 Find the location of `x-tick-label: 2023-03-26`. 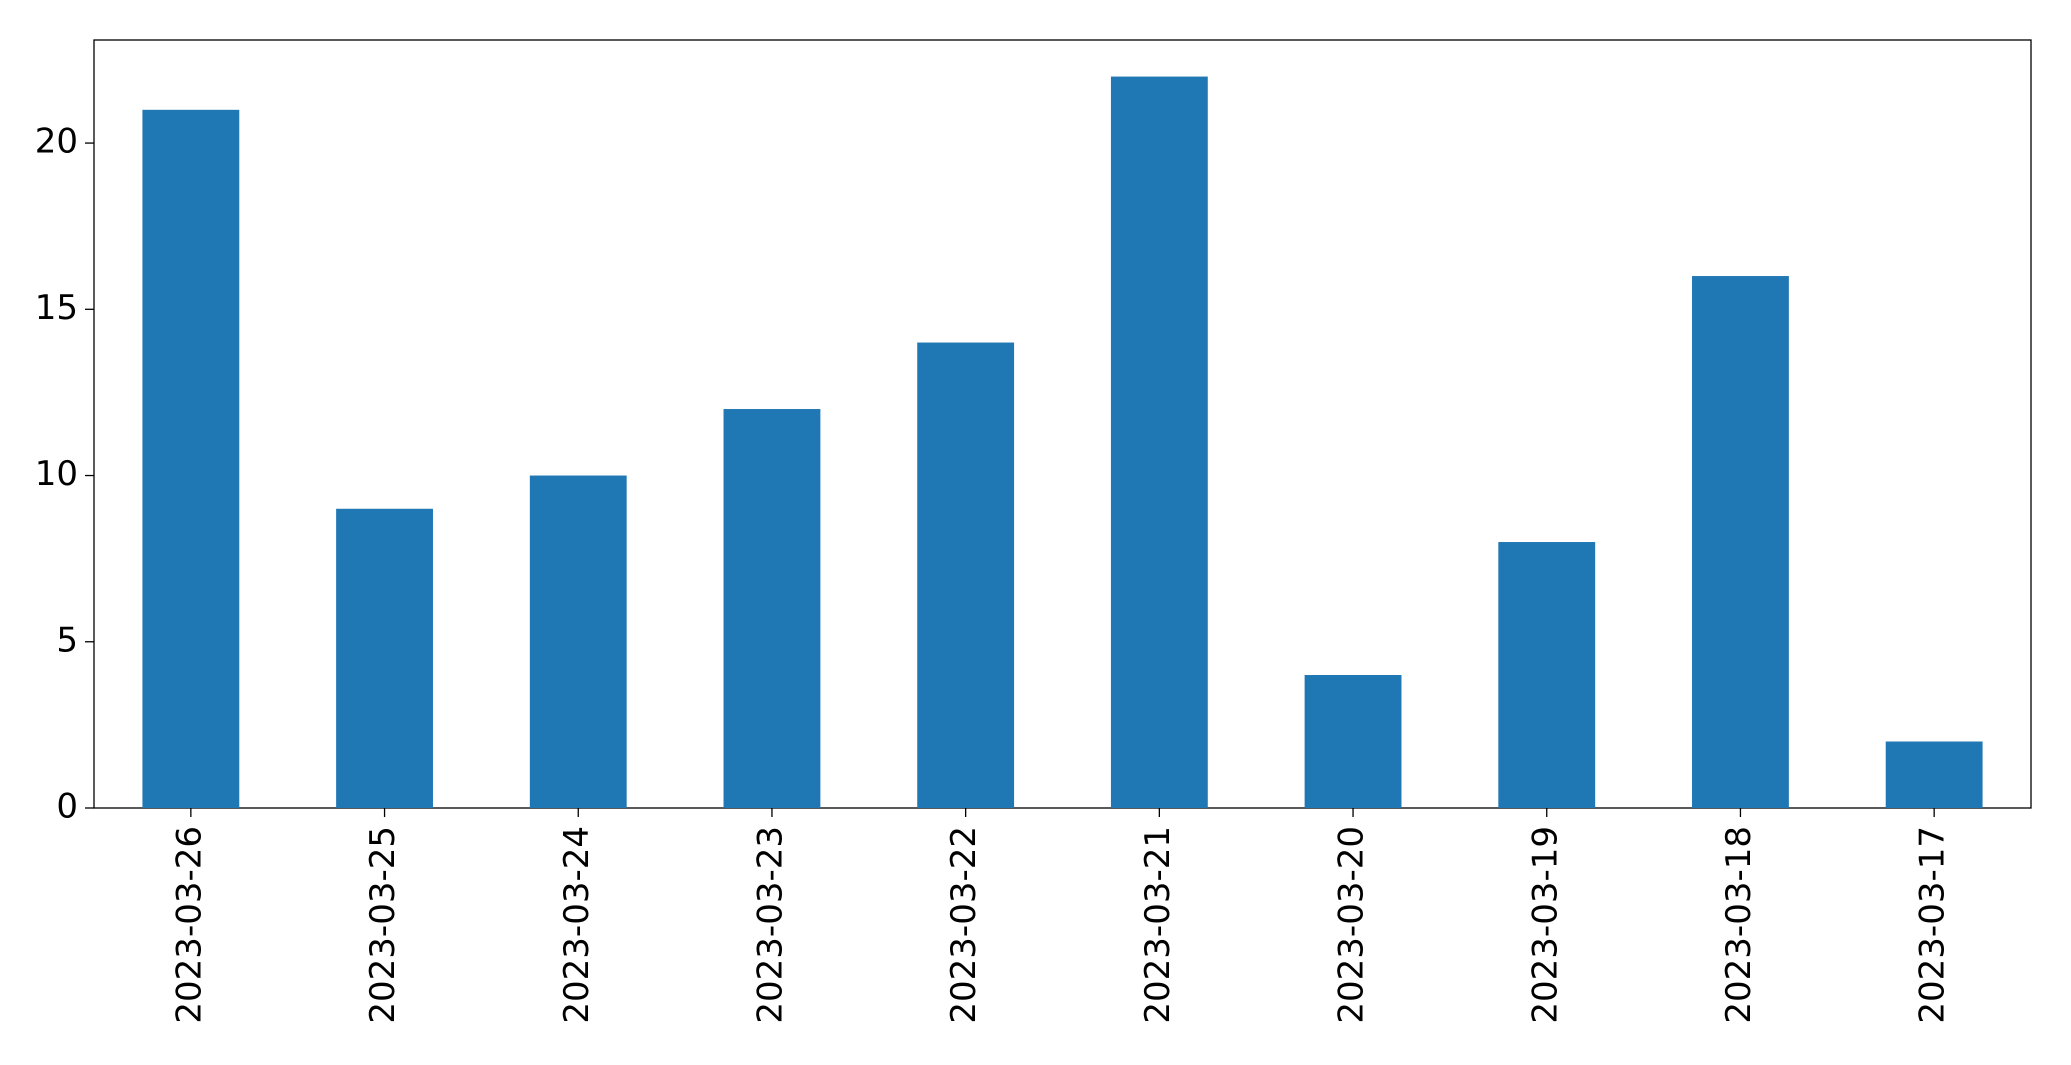

x-tick-label: 2023-03-26 is located at coordinates (189, 925).